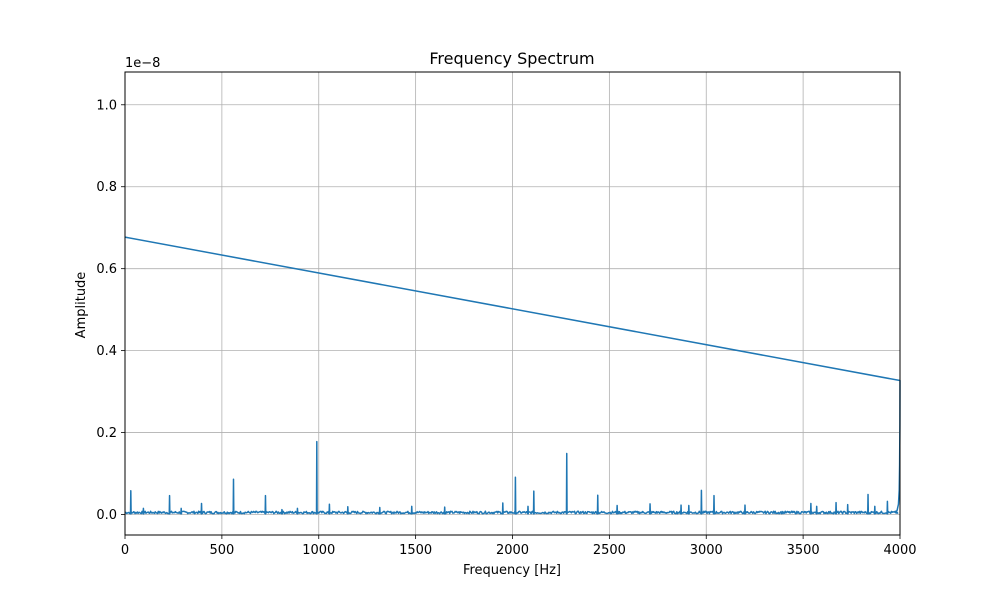  I want to click on y-axis-label: Amplitude, so click(81, 305).